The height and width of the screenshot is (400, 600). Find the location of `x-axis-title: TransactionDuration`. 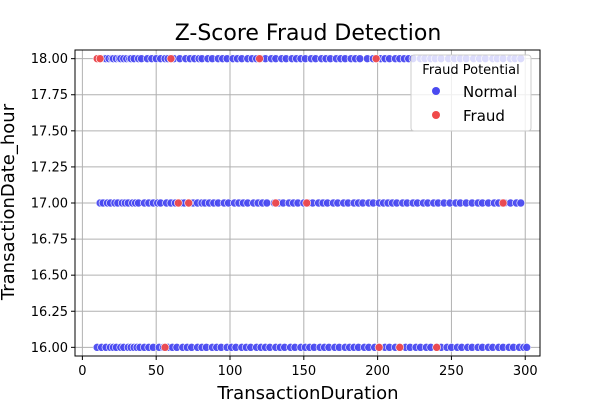

x-axis-title: TransactionDuration is located at coordinates (307, 391).